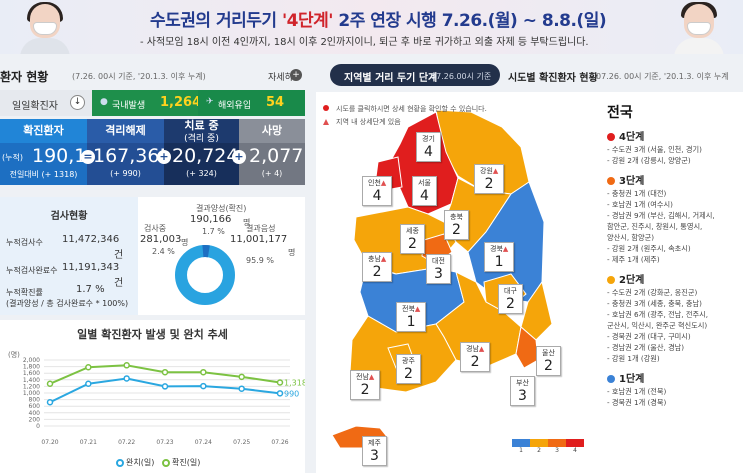  I want to click on level-item: - 경북권 1개 (경북), so click(637, 402).